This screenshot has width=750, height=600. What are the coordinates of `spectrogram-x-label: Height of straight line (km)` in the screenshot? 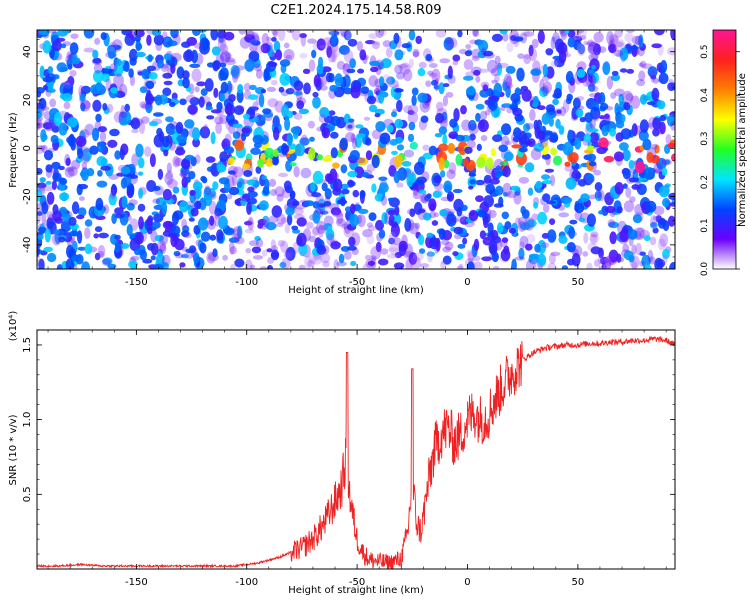 It's located at (356, 290).